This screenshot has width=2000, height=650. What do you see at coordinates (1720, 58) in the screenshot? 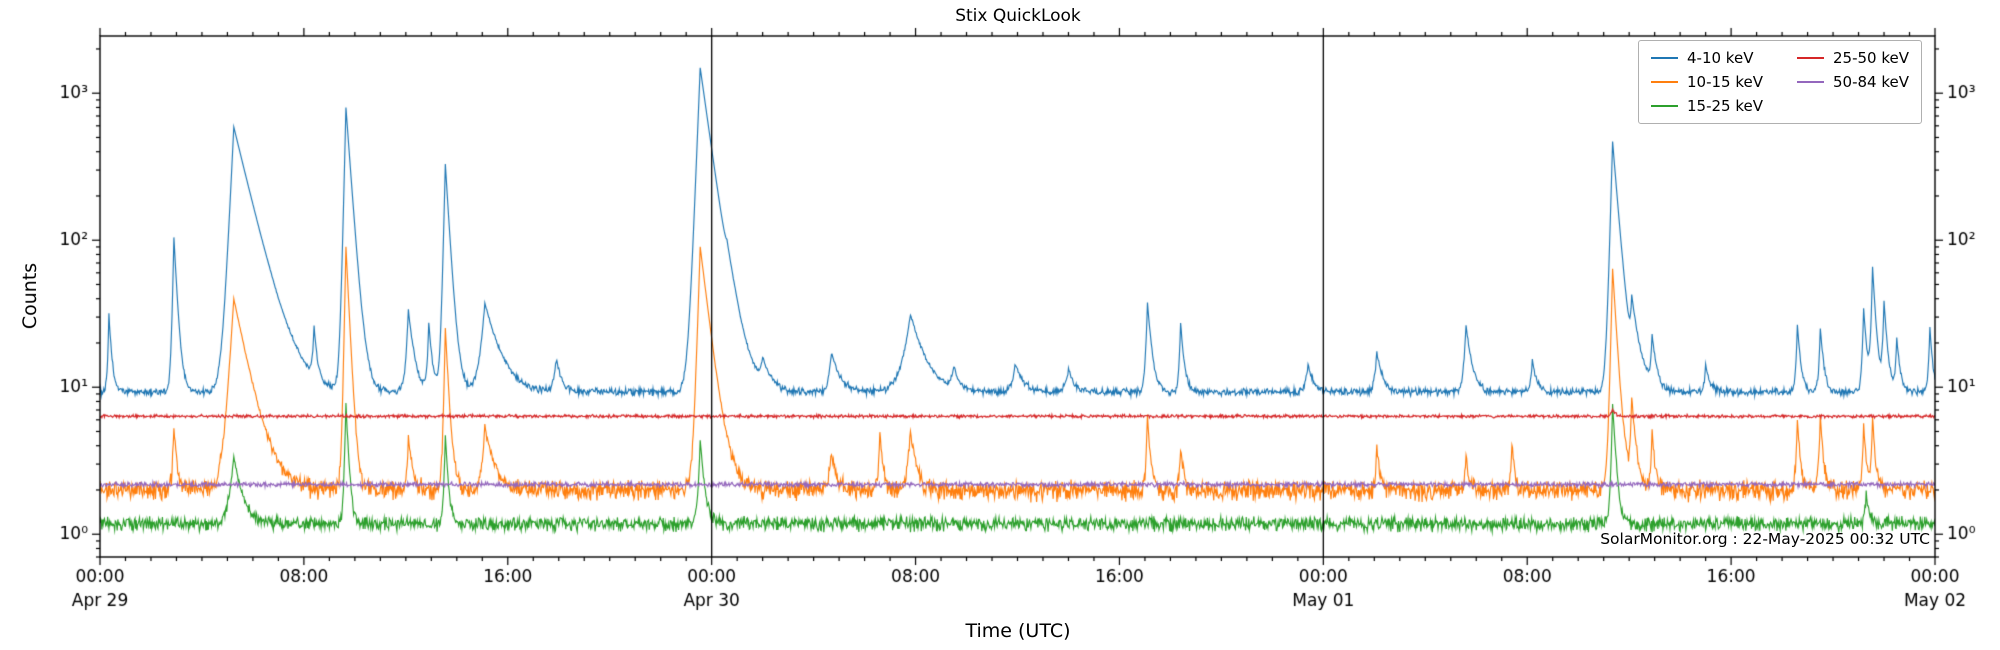
I see `legend-label: 4-10 keV` at bounding box center [1720, 58].